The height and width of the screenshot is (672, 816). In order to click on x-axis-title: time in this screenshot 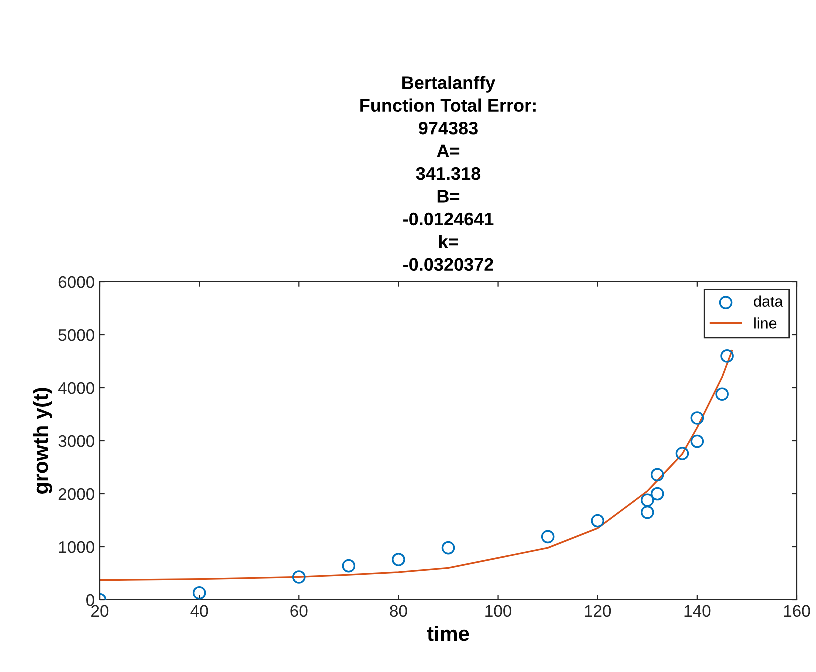, I will do `click(448, 634)`.